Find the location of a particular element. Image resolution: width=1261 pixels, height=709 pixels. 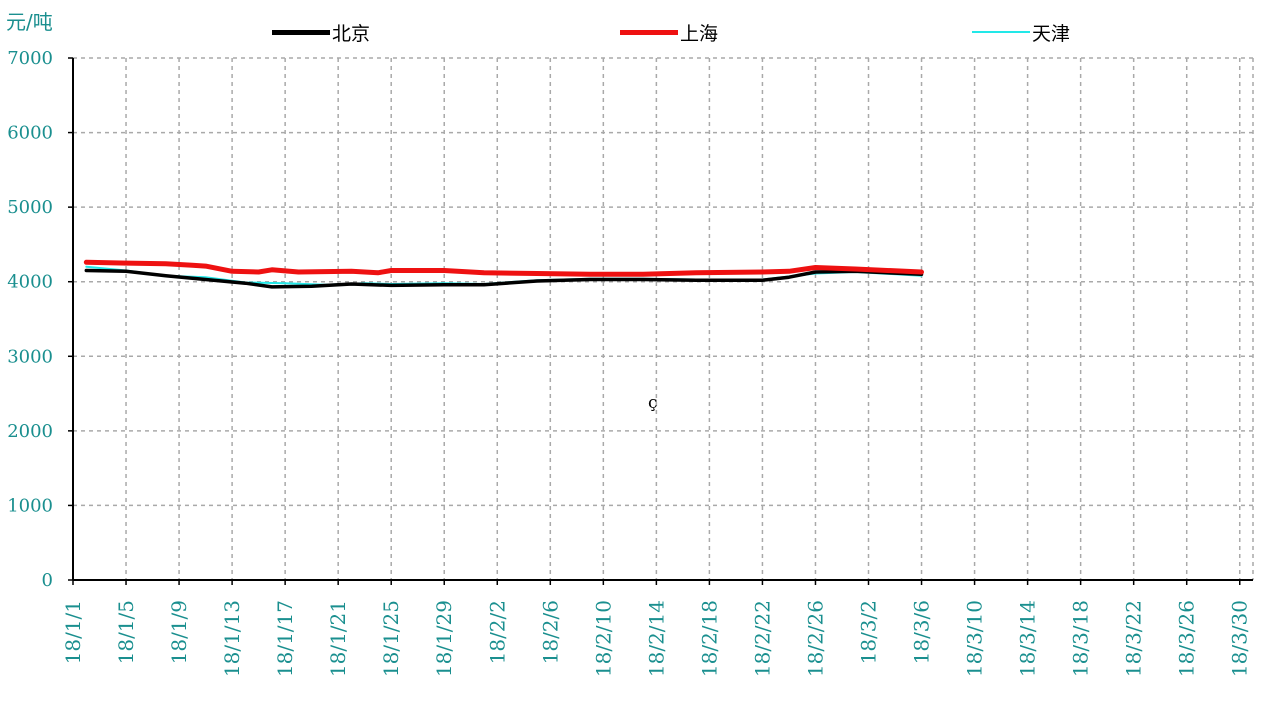

legend-item-beijing: 北京 is located at coordinates (321, 32).